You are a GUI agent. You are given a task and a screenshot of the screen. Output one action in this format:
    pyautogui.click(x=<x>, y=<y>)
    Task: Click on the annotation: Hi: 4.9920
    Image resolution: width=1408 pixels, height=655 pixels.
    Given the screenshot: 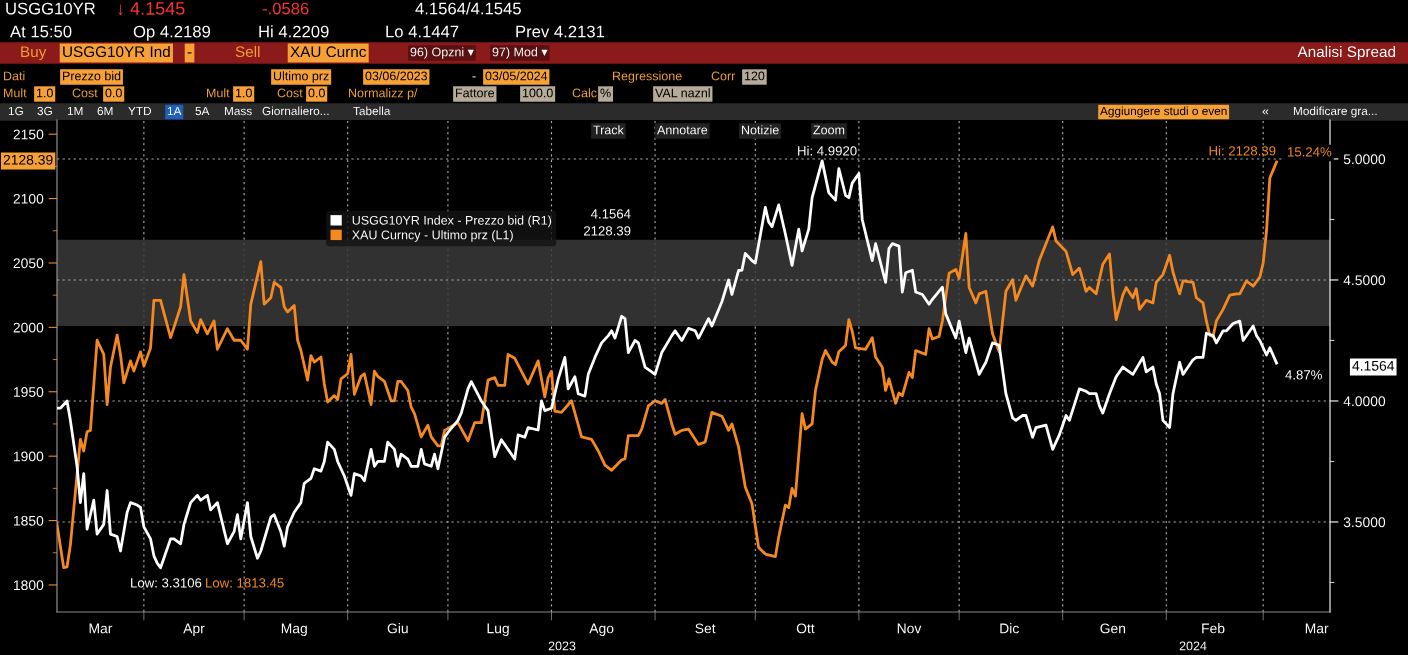 What is the action you would take?
    pyautogui.click(x=827, y=150)
    